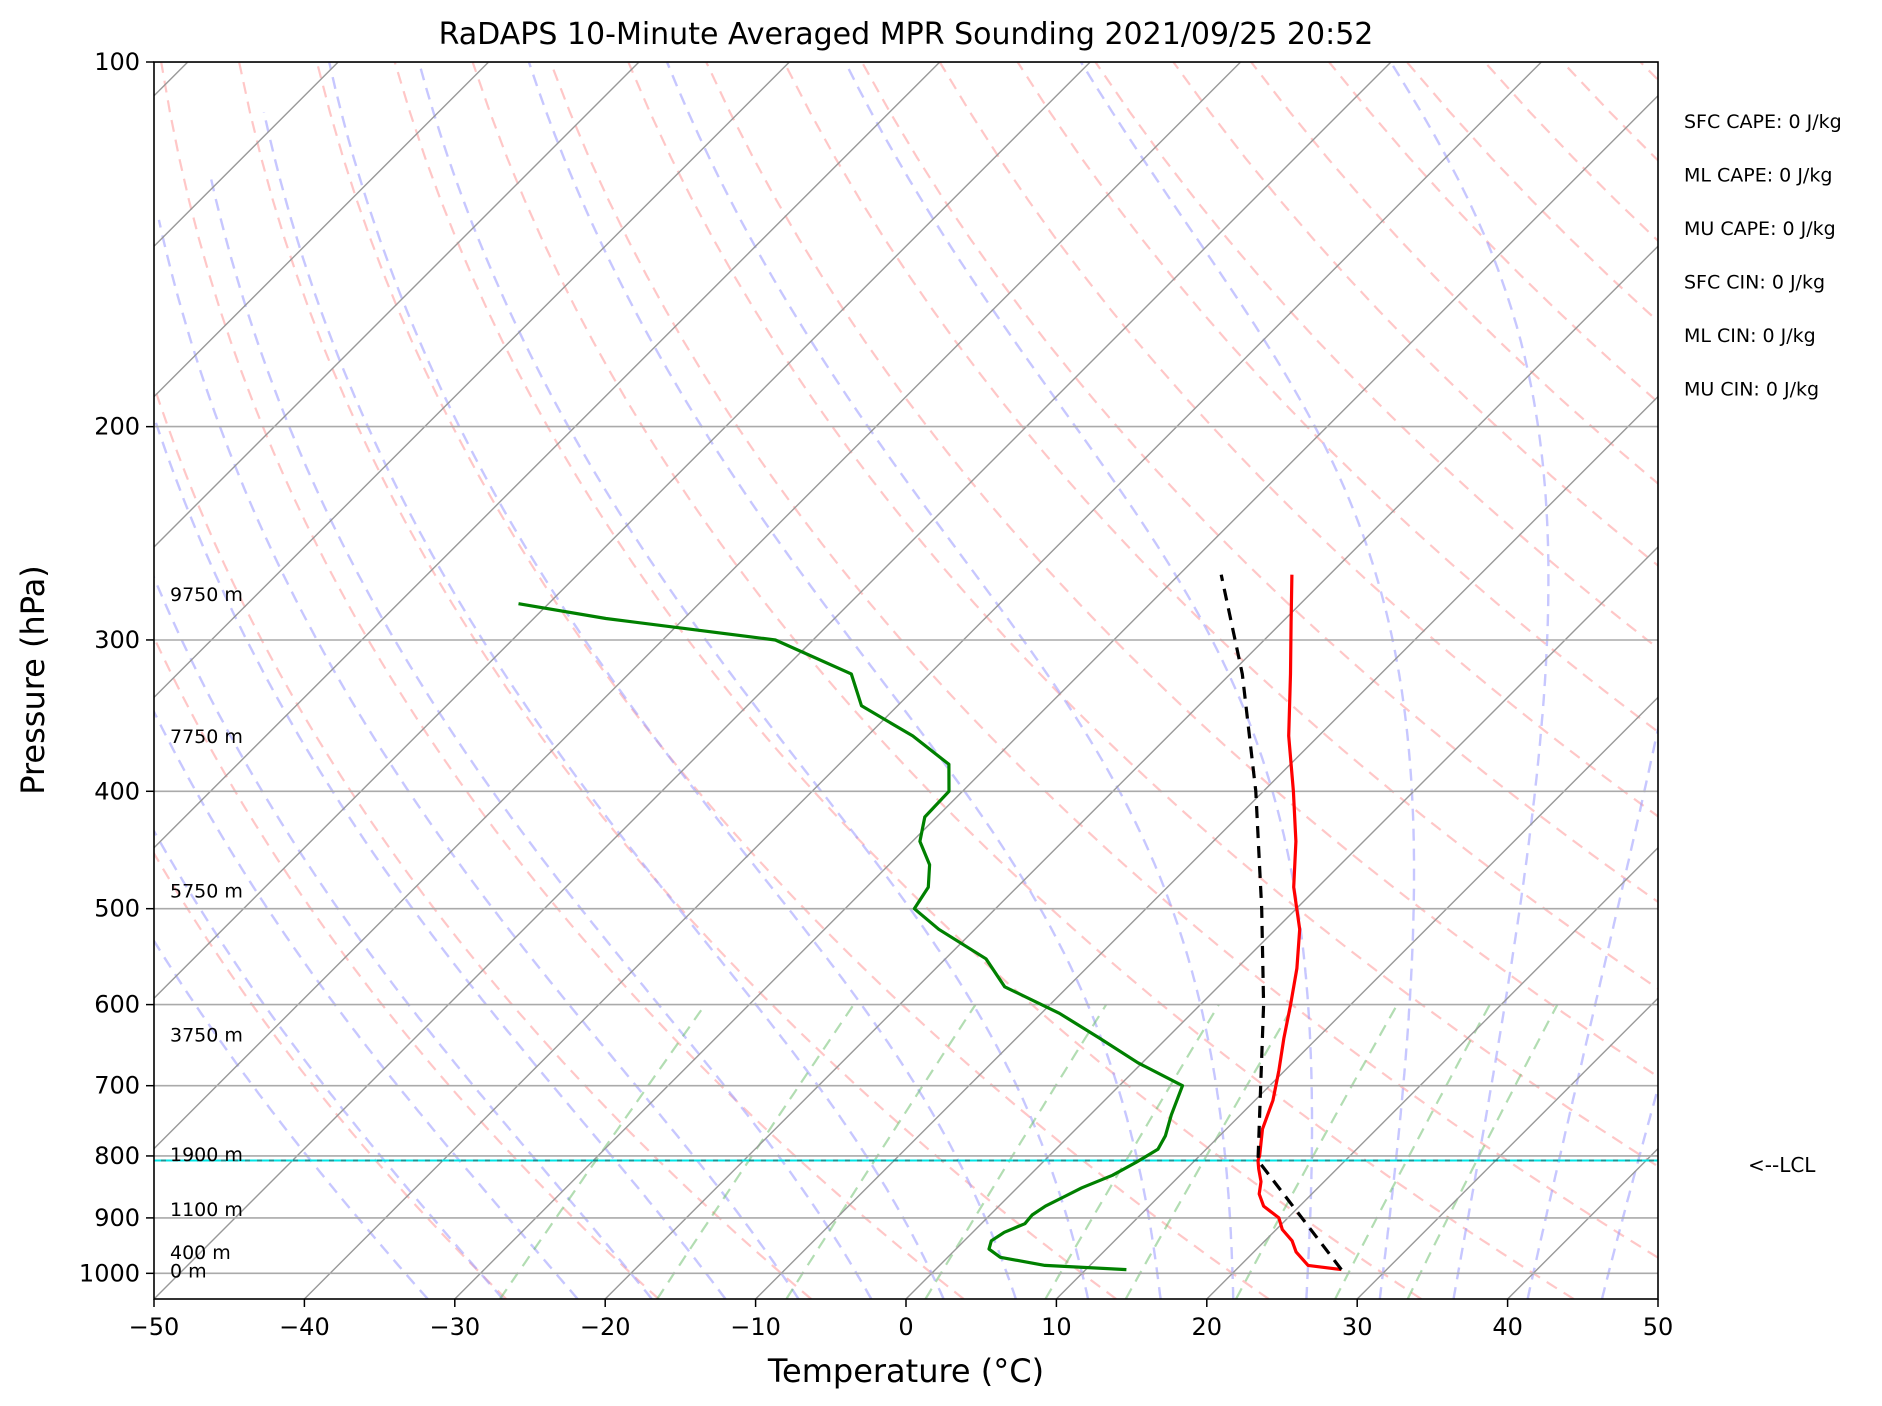  I want to click on height-label: 400 m, so click(200, 1253).